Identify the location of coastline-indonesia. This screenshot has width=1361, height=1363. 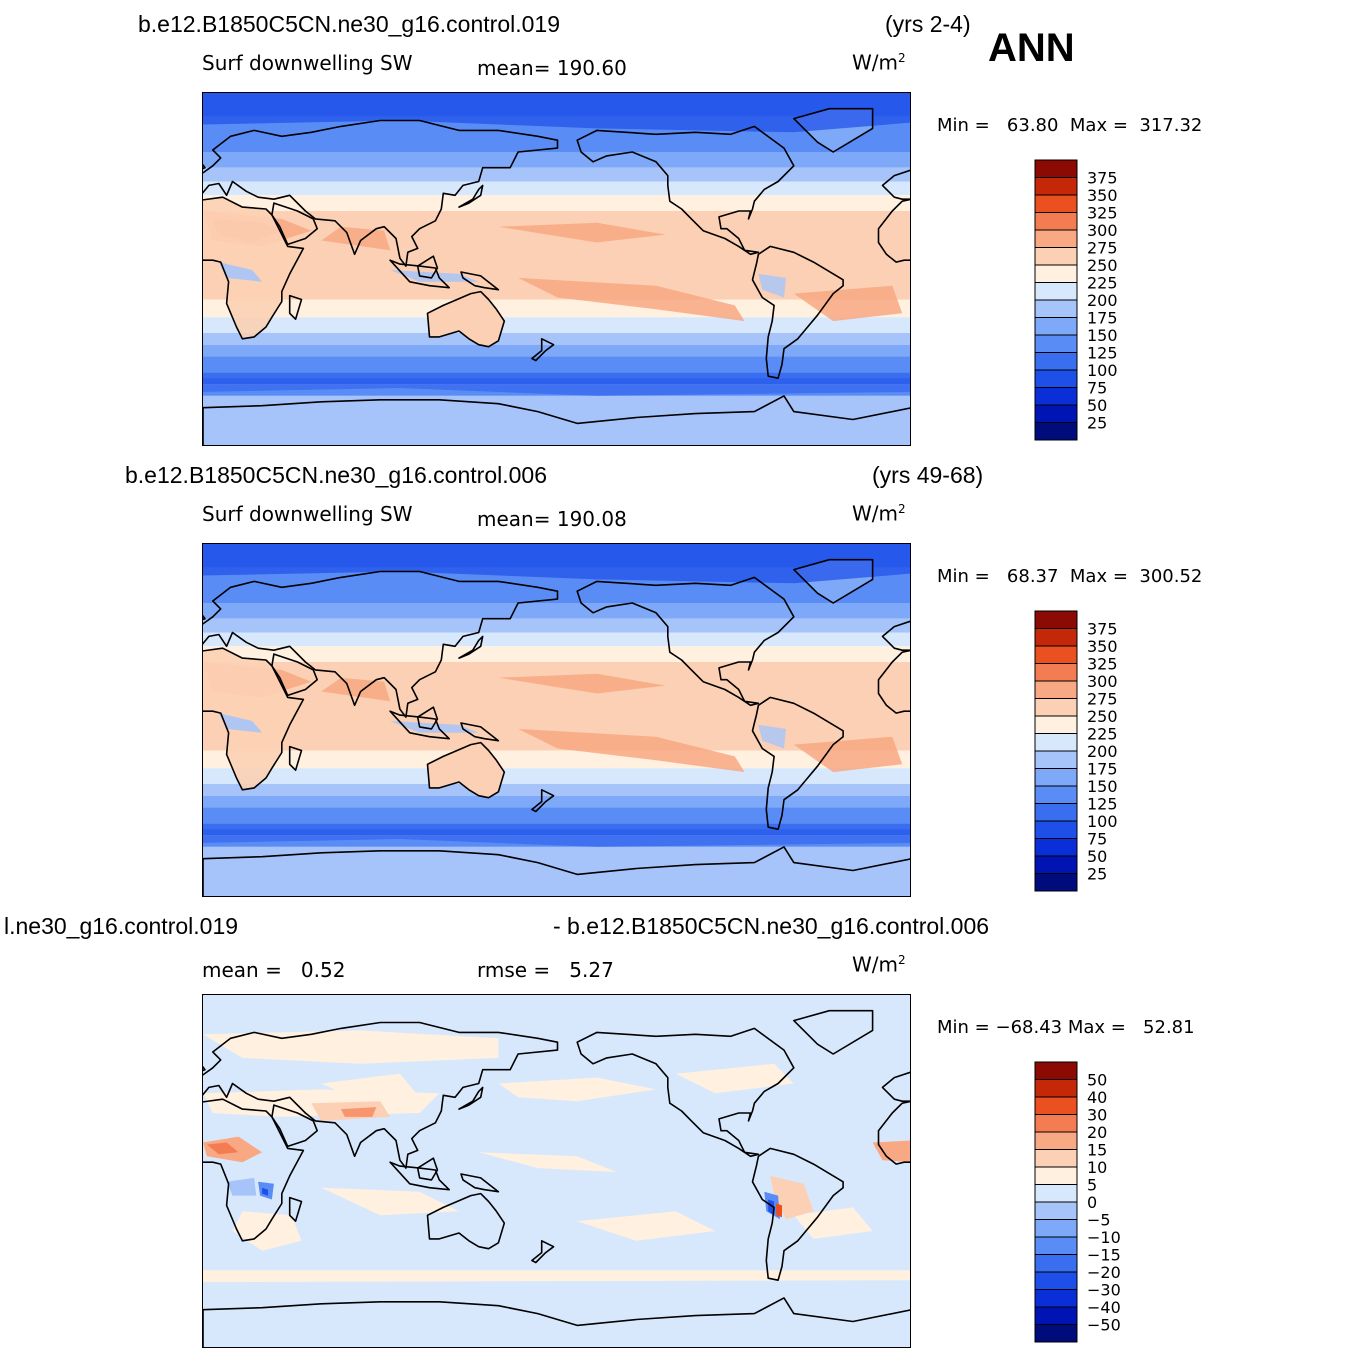
(419, 1176).